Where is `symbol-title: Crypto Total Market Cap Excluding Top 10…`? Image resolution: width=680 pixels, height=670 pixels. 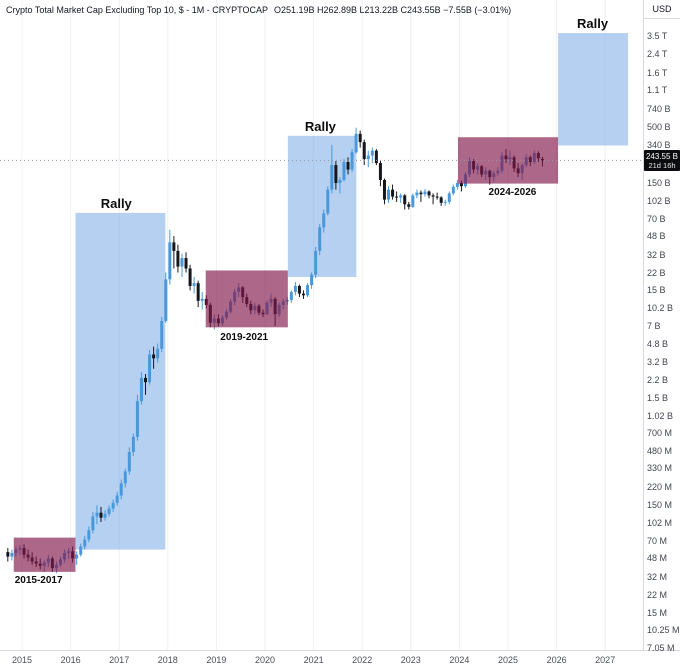 symbol-title: Crypto Total Market Cap Excluding Top 10… is located at coordinates (137, 10).